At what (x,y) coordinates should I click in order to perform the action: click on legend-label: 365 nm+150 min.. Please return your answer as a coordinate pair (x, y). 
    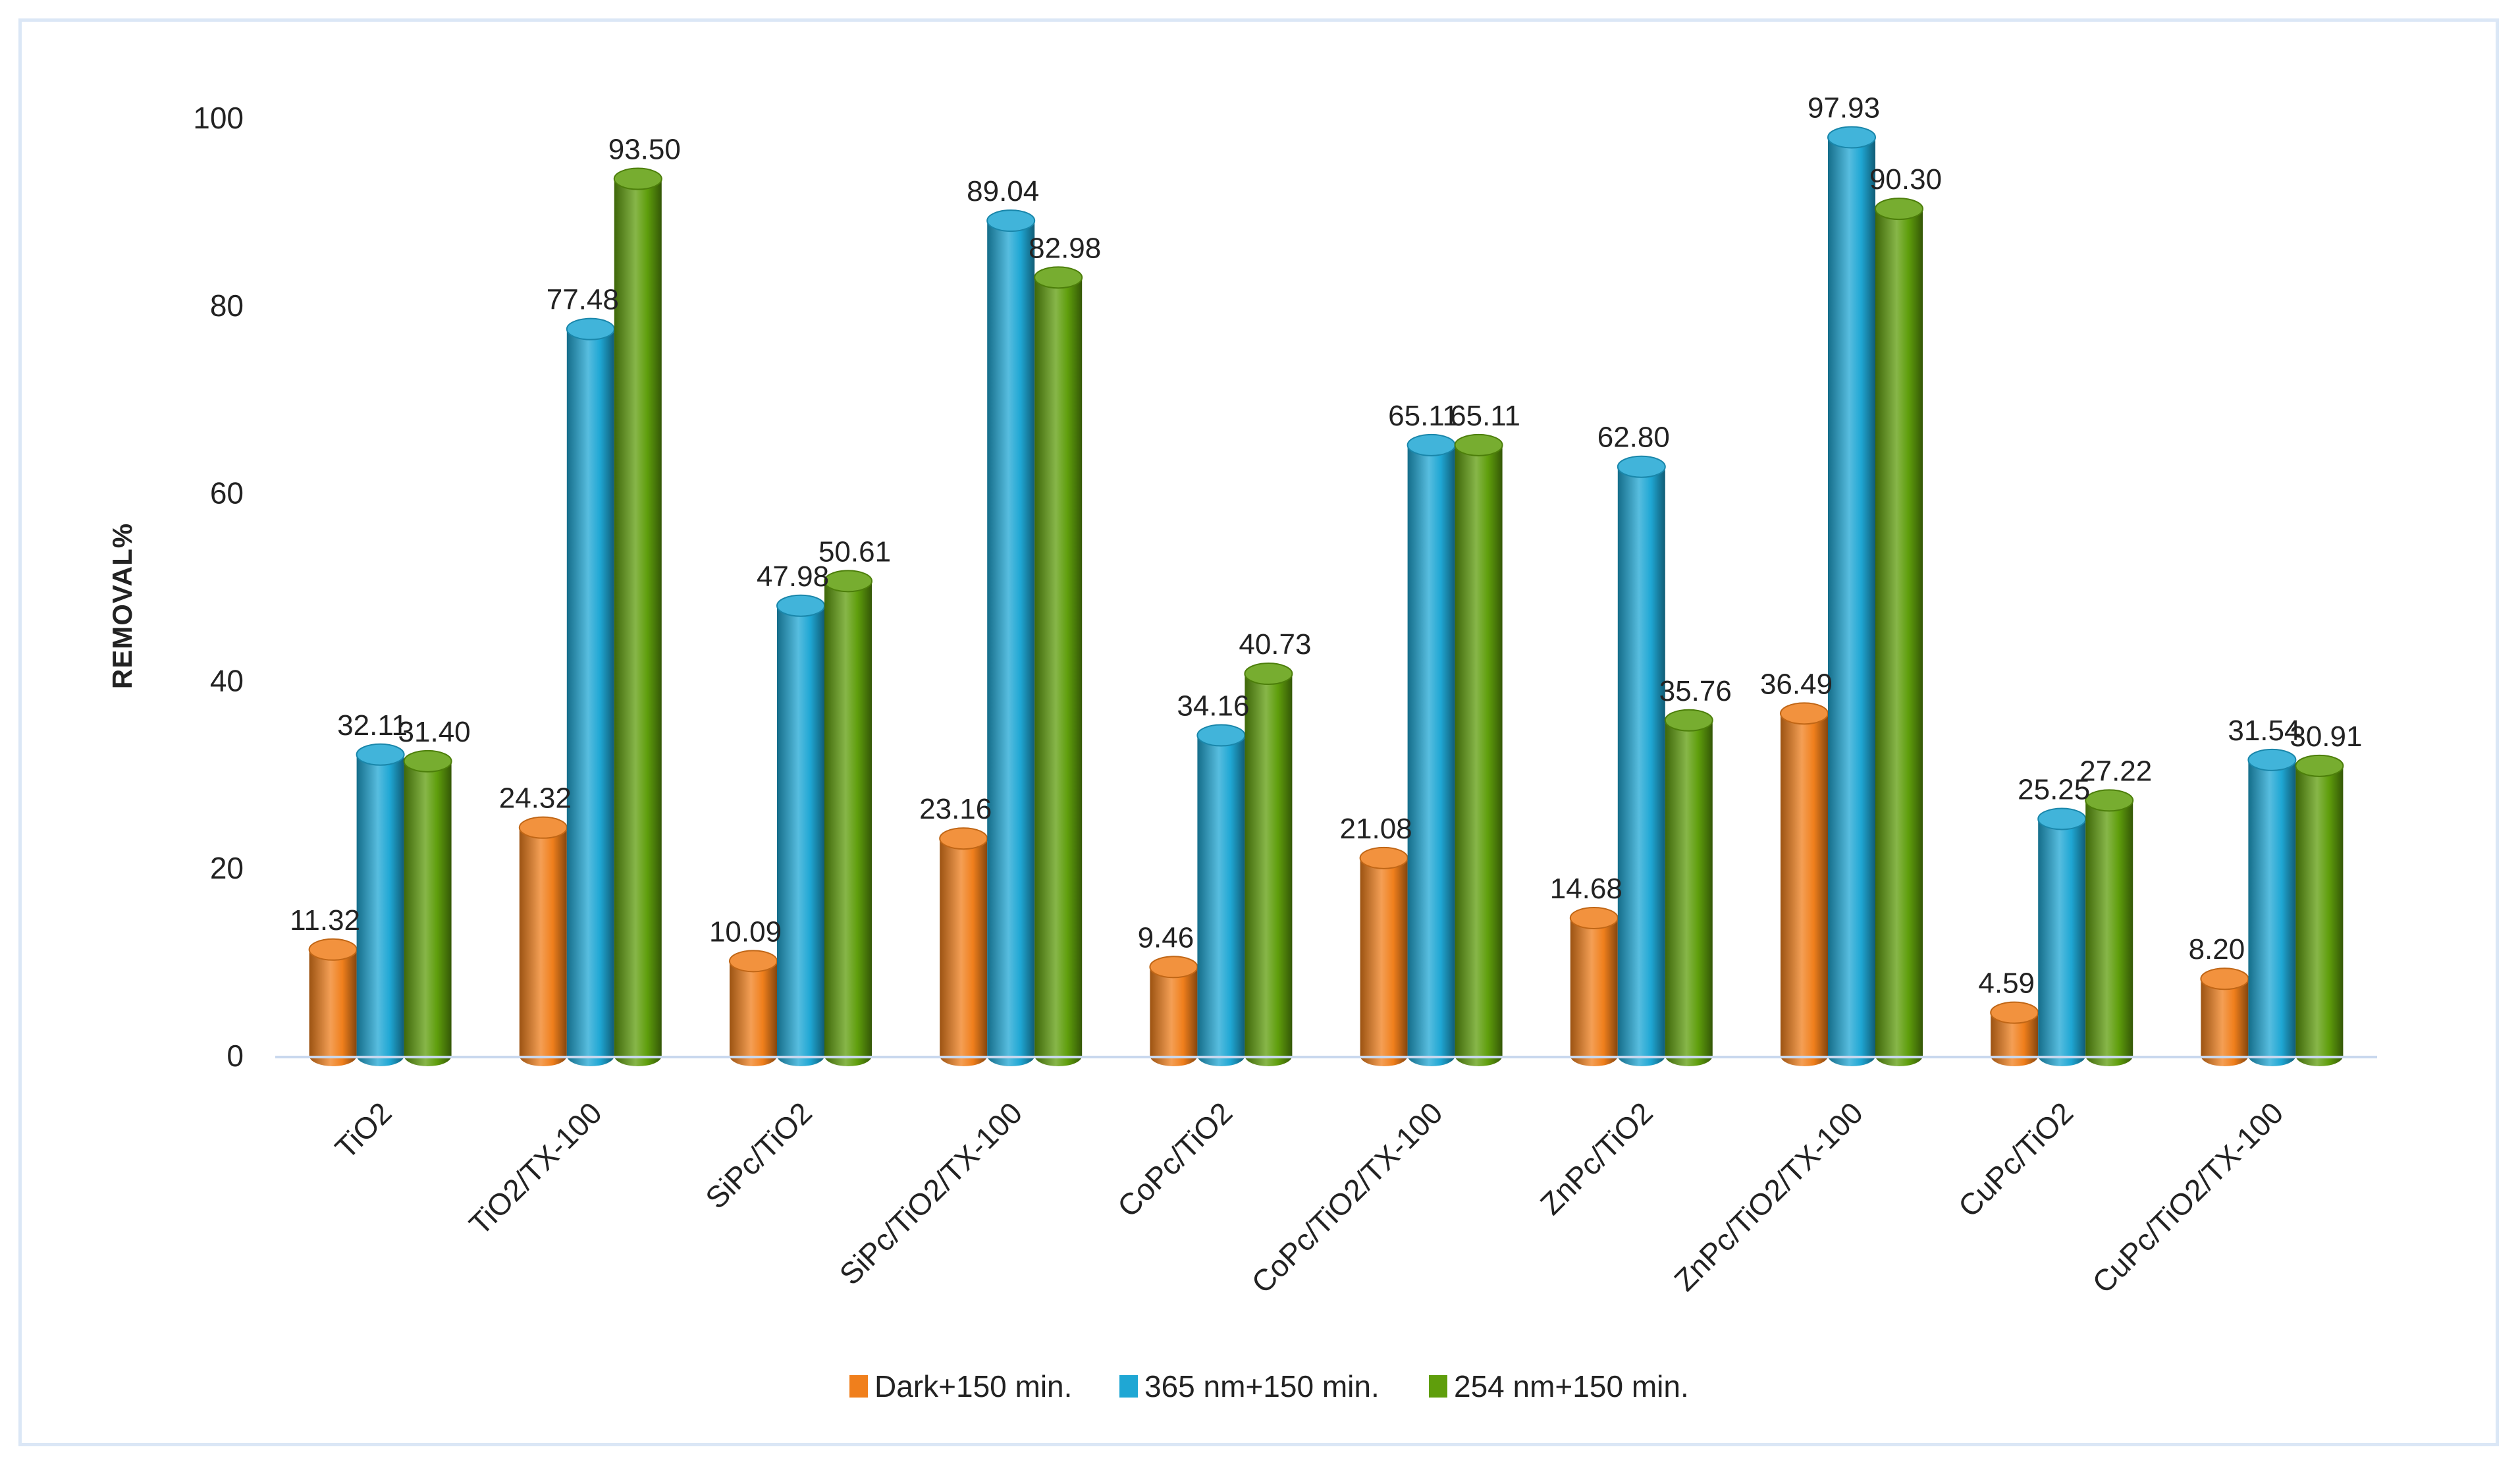
    Looking at the image, I should click on (1262, 1386).